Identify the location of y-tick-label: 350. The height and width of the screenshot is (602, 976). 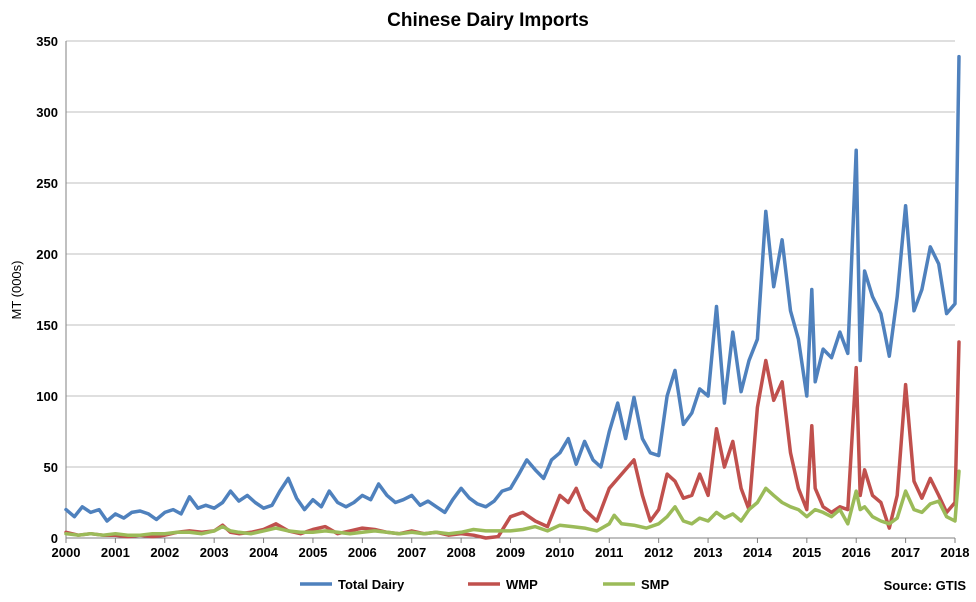
(47, 41).